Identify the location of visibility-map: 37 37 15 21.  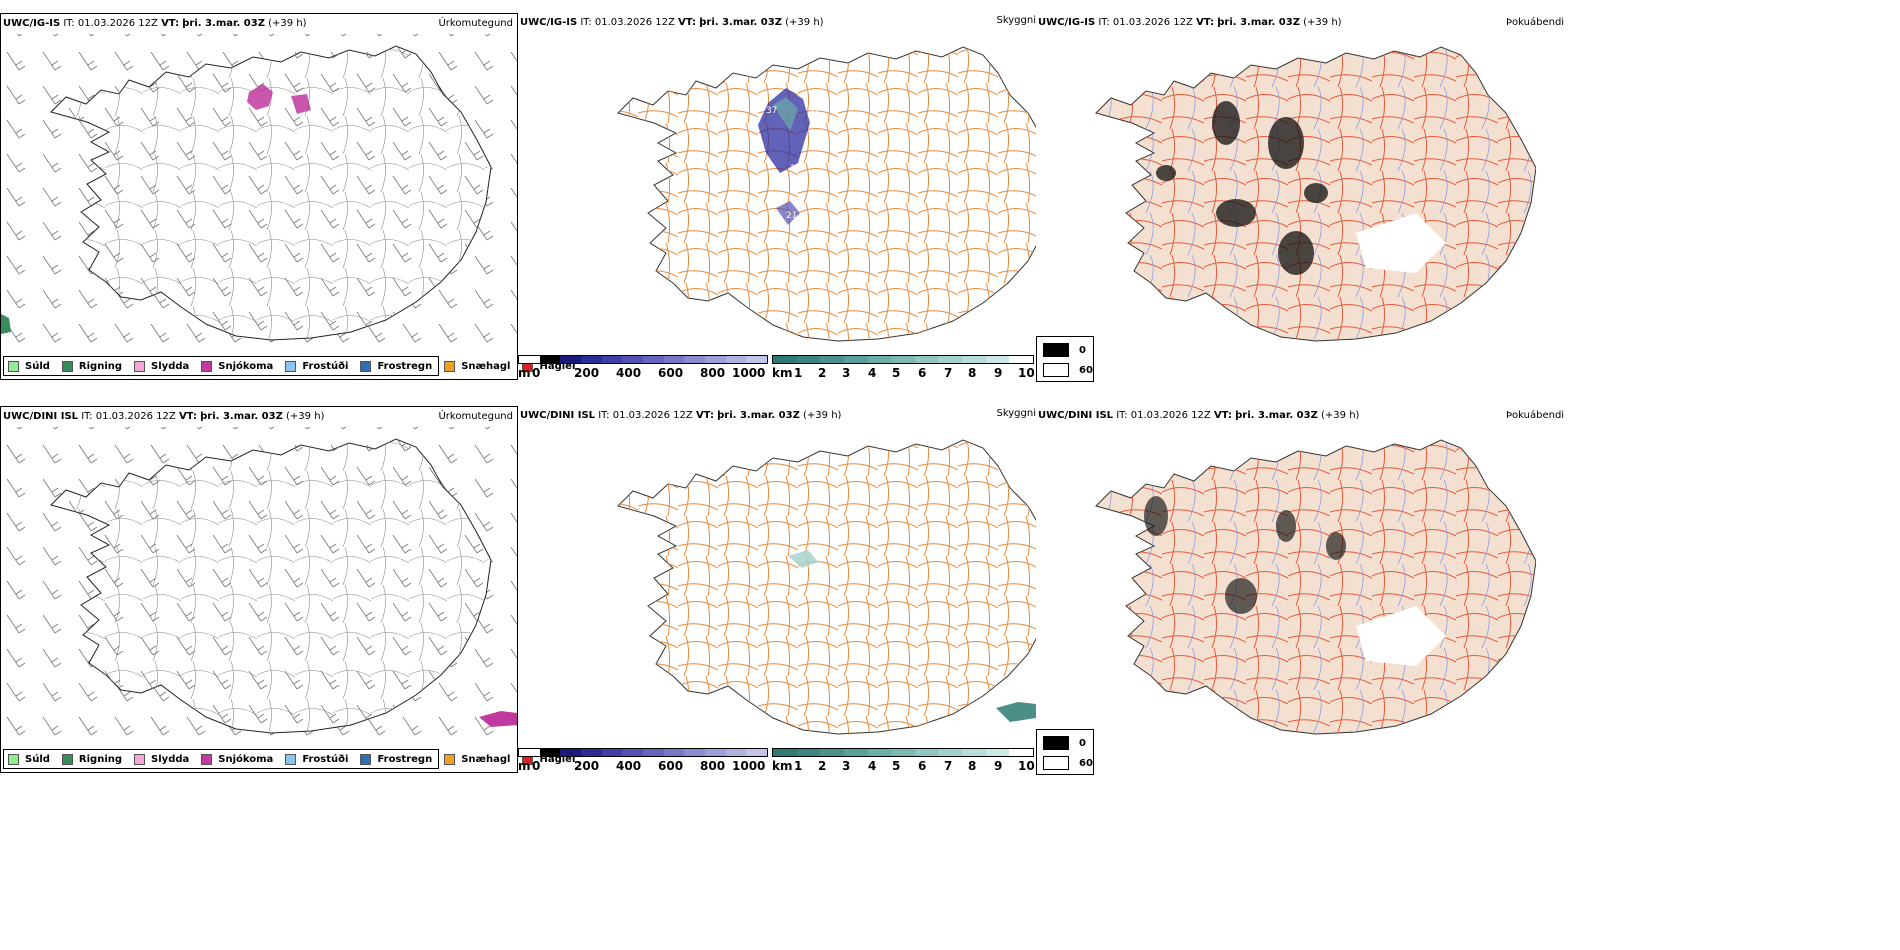
(826, 194).